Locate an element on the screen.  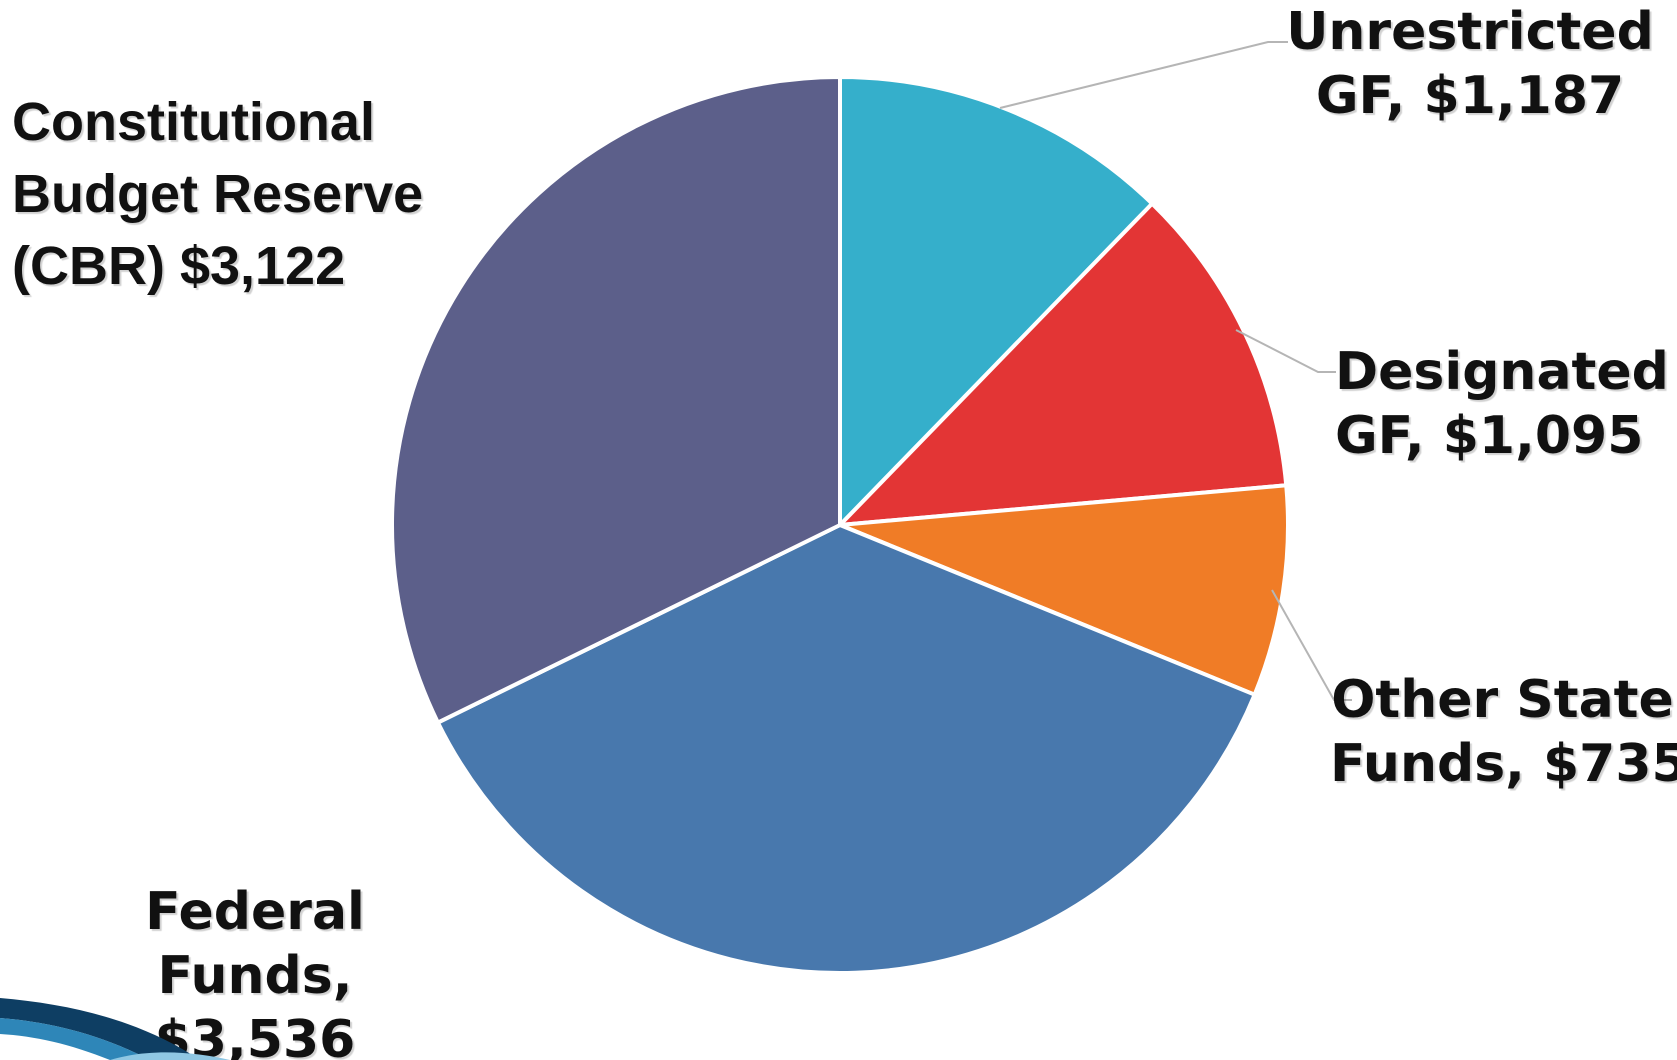
slice-label-federal-funds: Federal Funds, $3,536 is located at coordinates (255, 970).